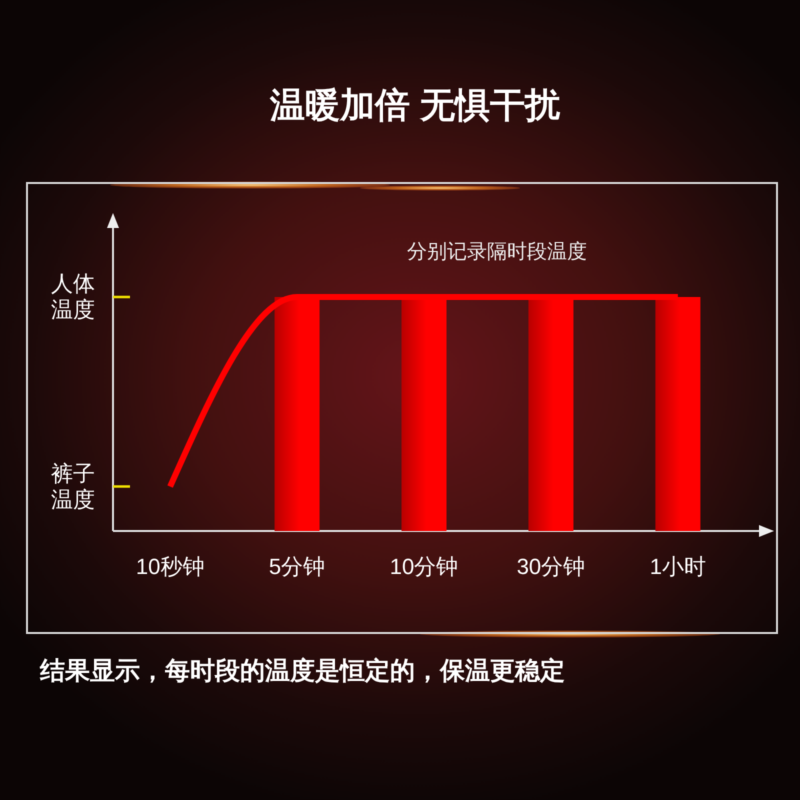  I want to click on x-tick-label: 10秒钟, so click(170, 566).